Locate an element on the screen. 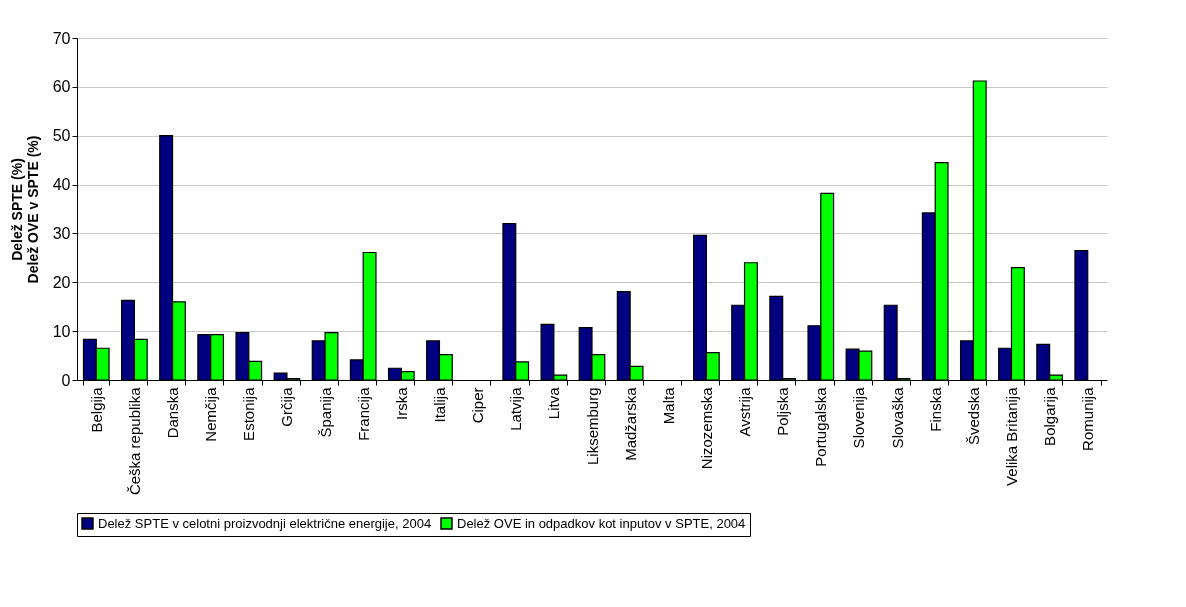 The width and height of the screenshot is (1186, 607). x-tick-label: Belgija is located at coordinates (96, 409).